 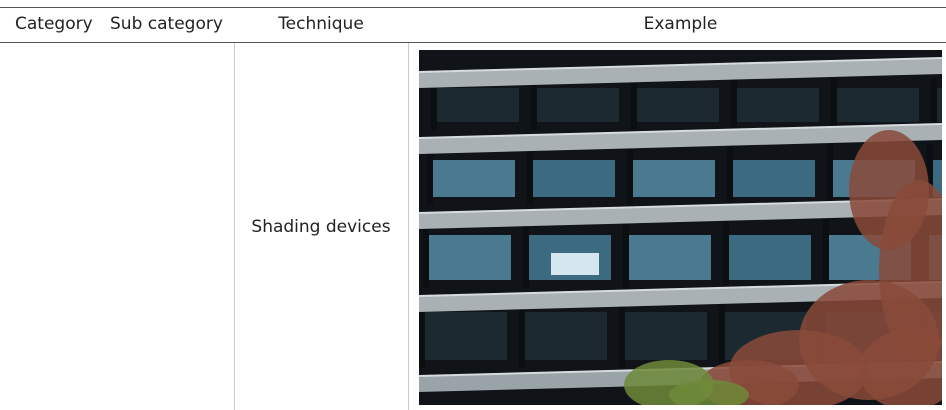 I want to click on header-cell: Sub category, so click(x=166, y=24).